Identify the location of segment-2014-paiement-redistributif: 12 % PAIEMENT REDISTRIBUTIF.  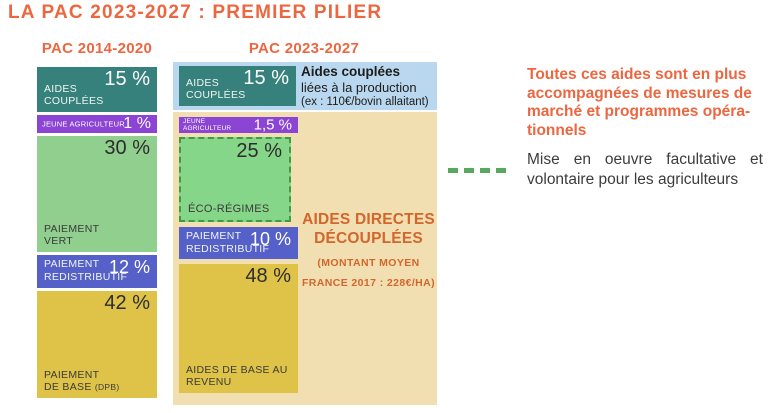
(97, 271).